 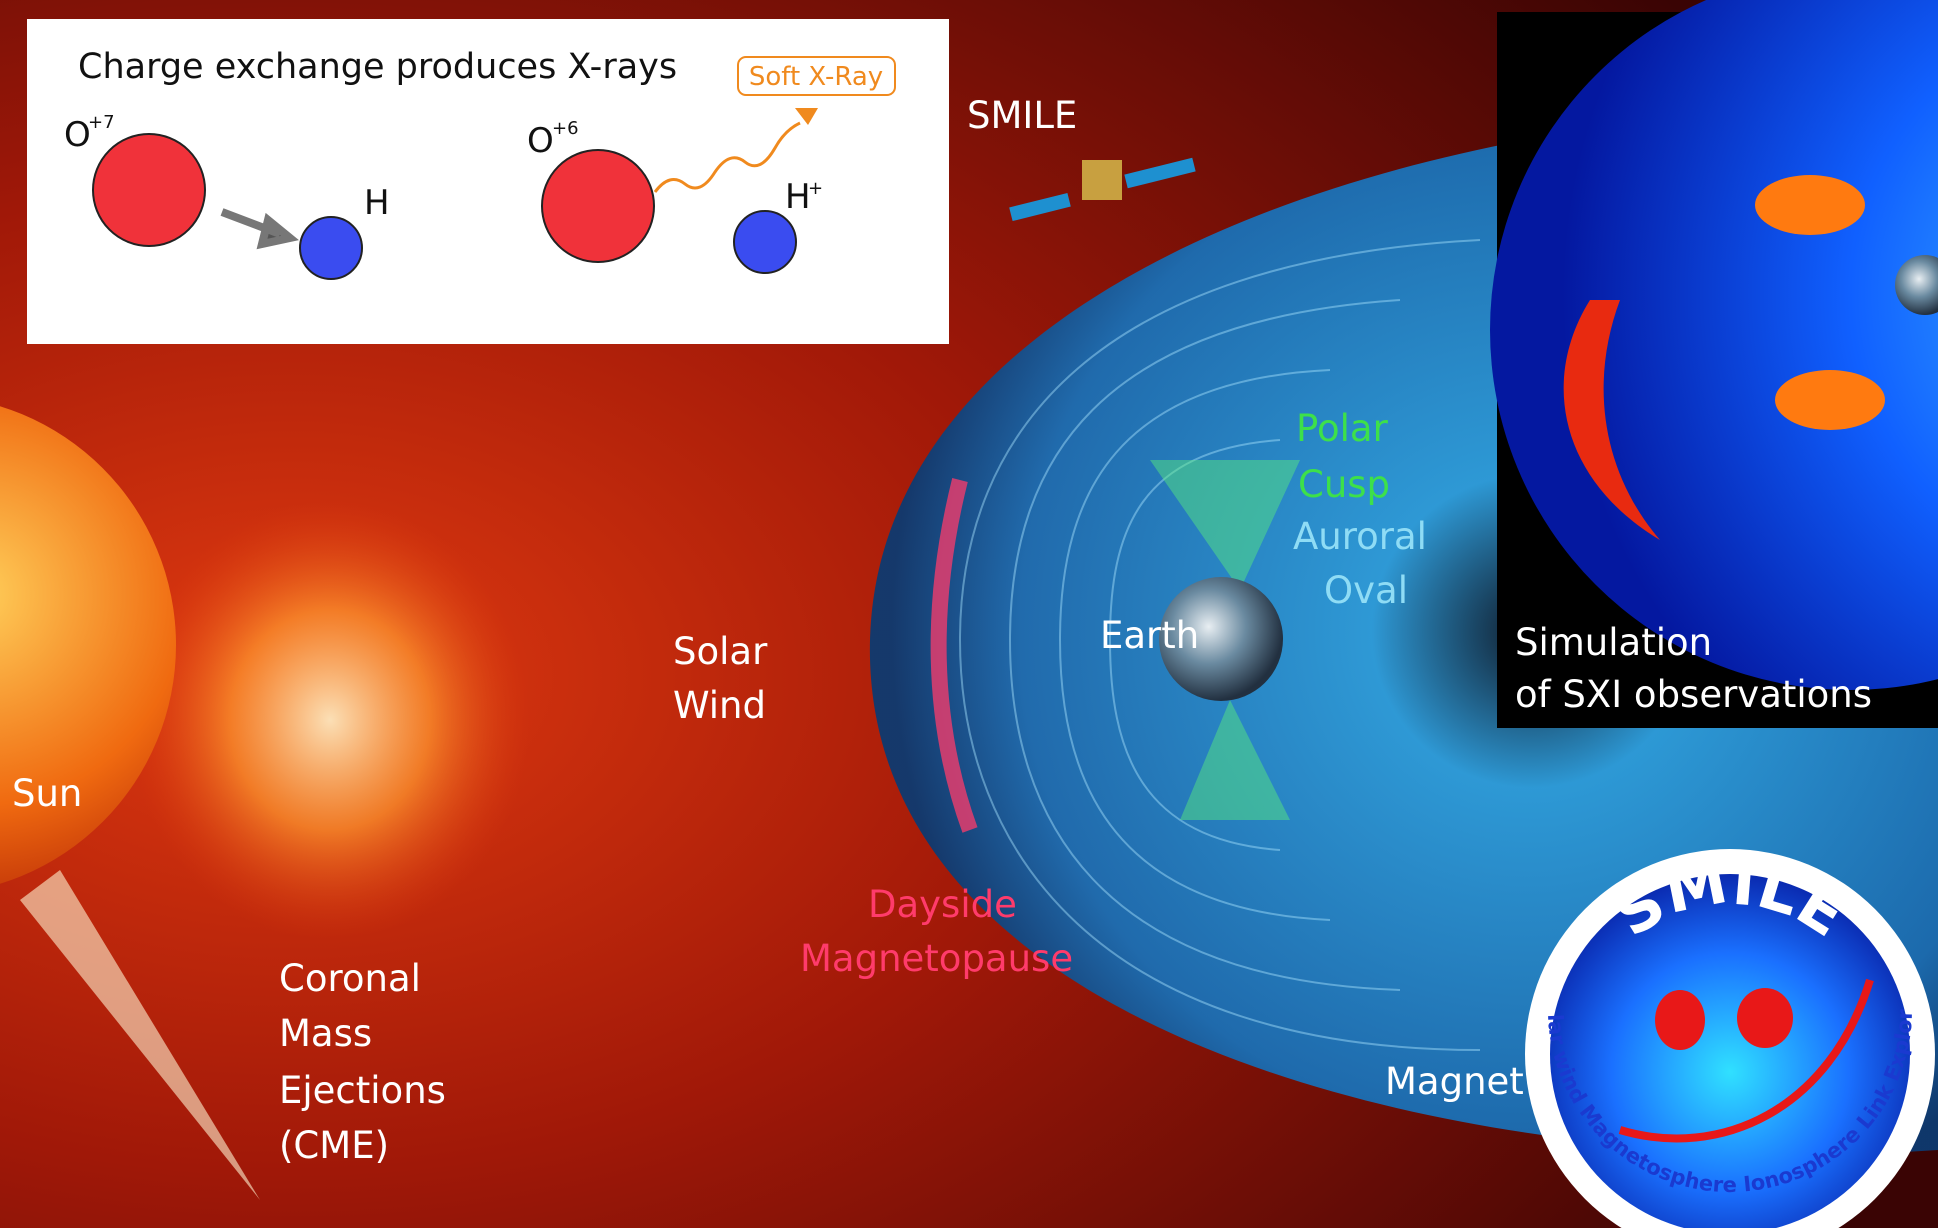 What do you see at coordinates (101, 122) in the screenshot?
I see `ion-charge: +7` at bounding box center [101, 122].